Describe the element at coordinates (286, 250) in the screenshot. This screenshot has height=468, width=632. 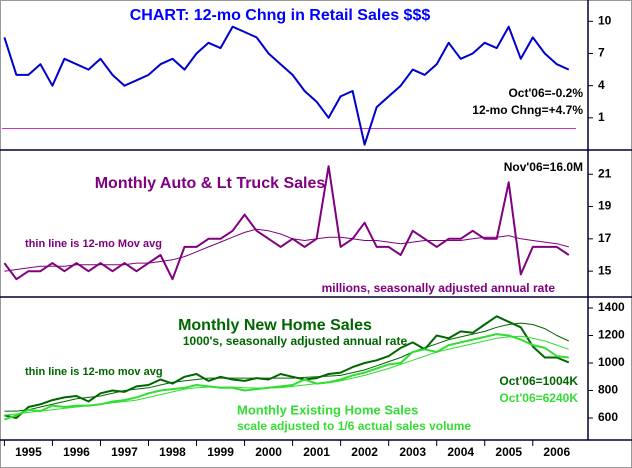
I see `series-line` at that location.